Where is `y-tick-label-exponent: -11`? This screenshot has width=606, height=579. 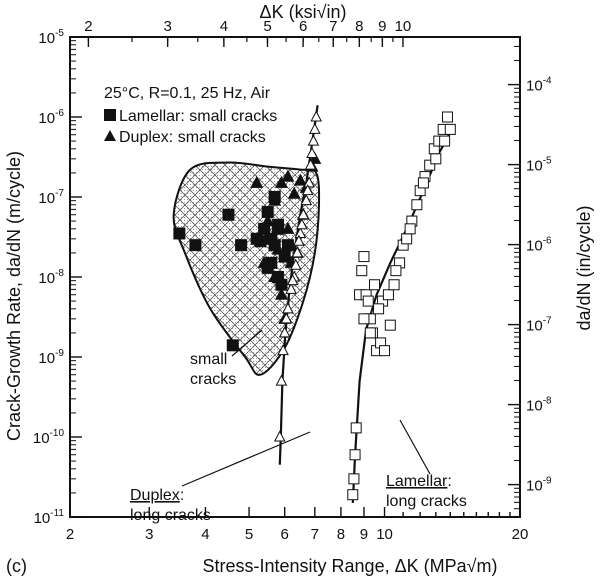 y-tick-label-exponent: -11 is located at coordinates (57, 513).